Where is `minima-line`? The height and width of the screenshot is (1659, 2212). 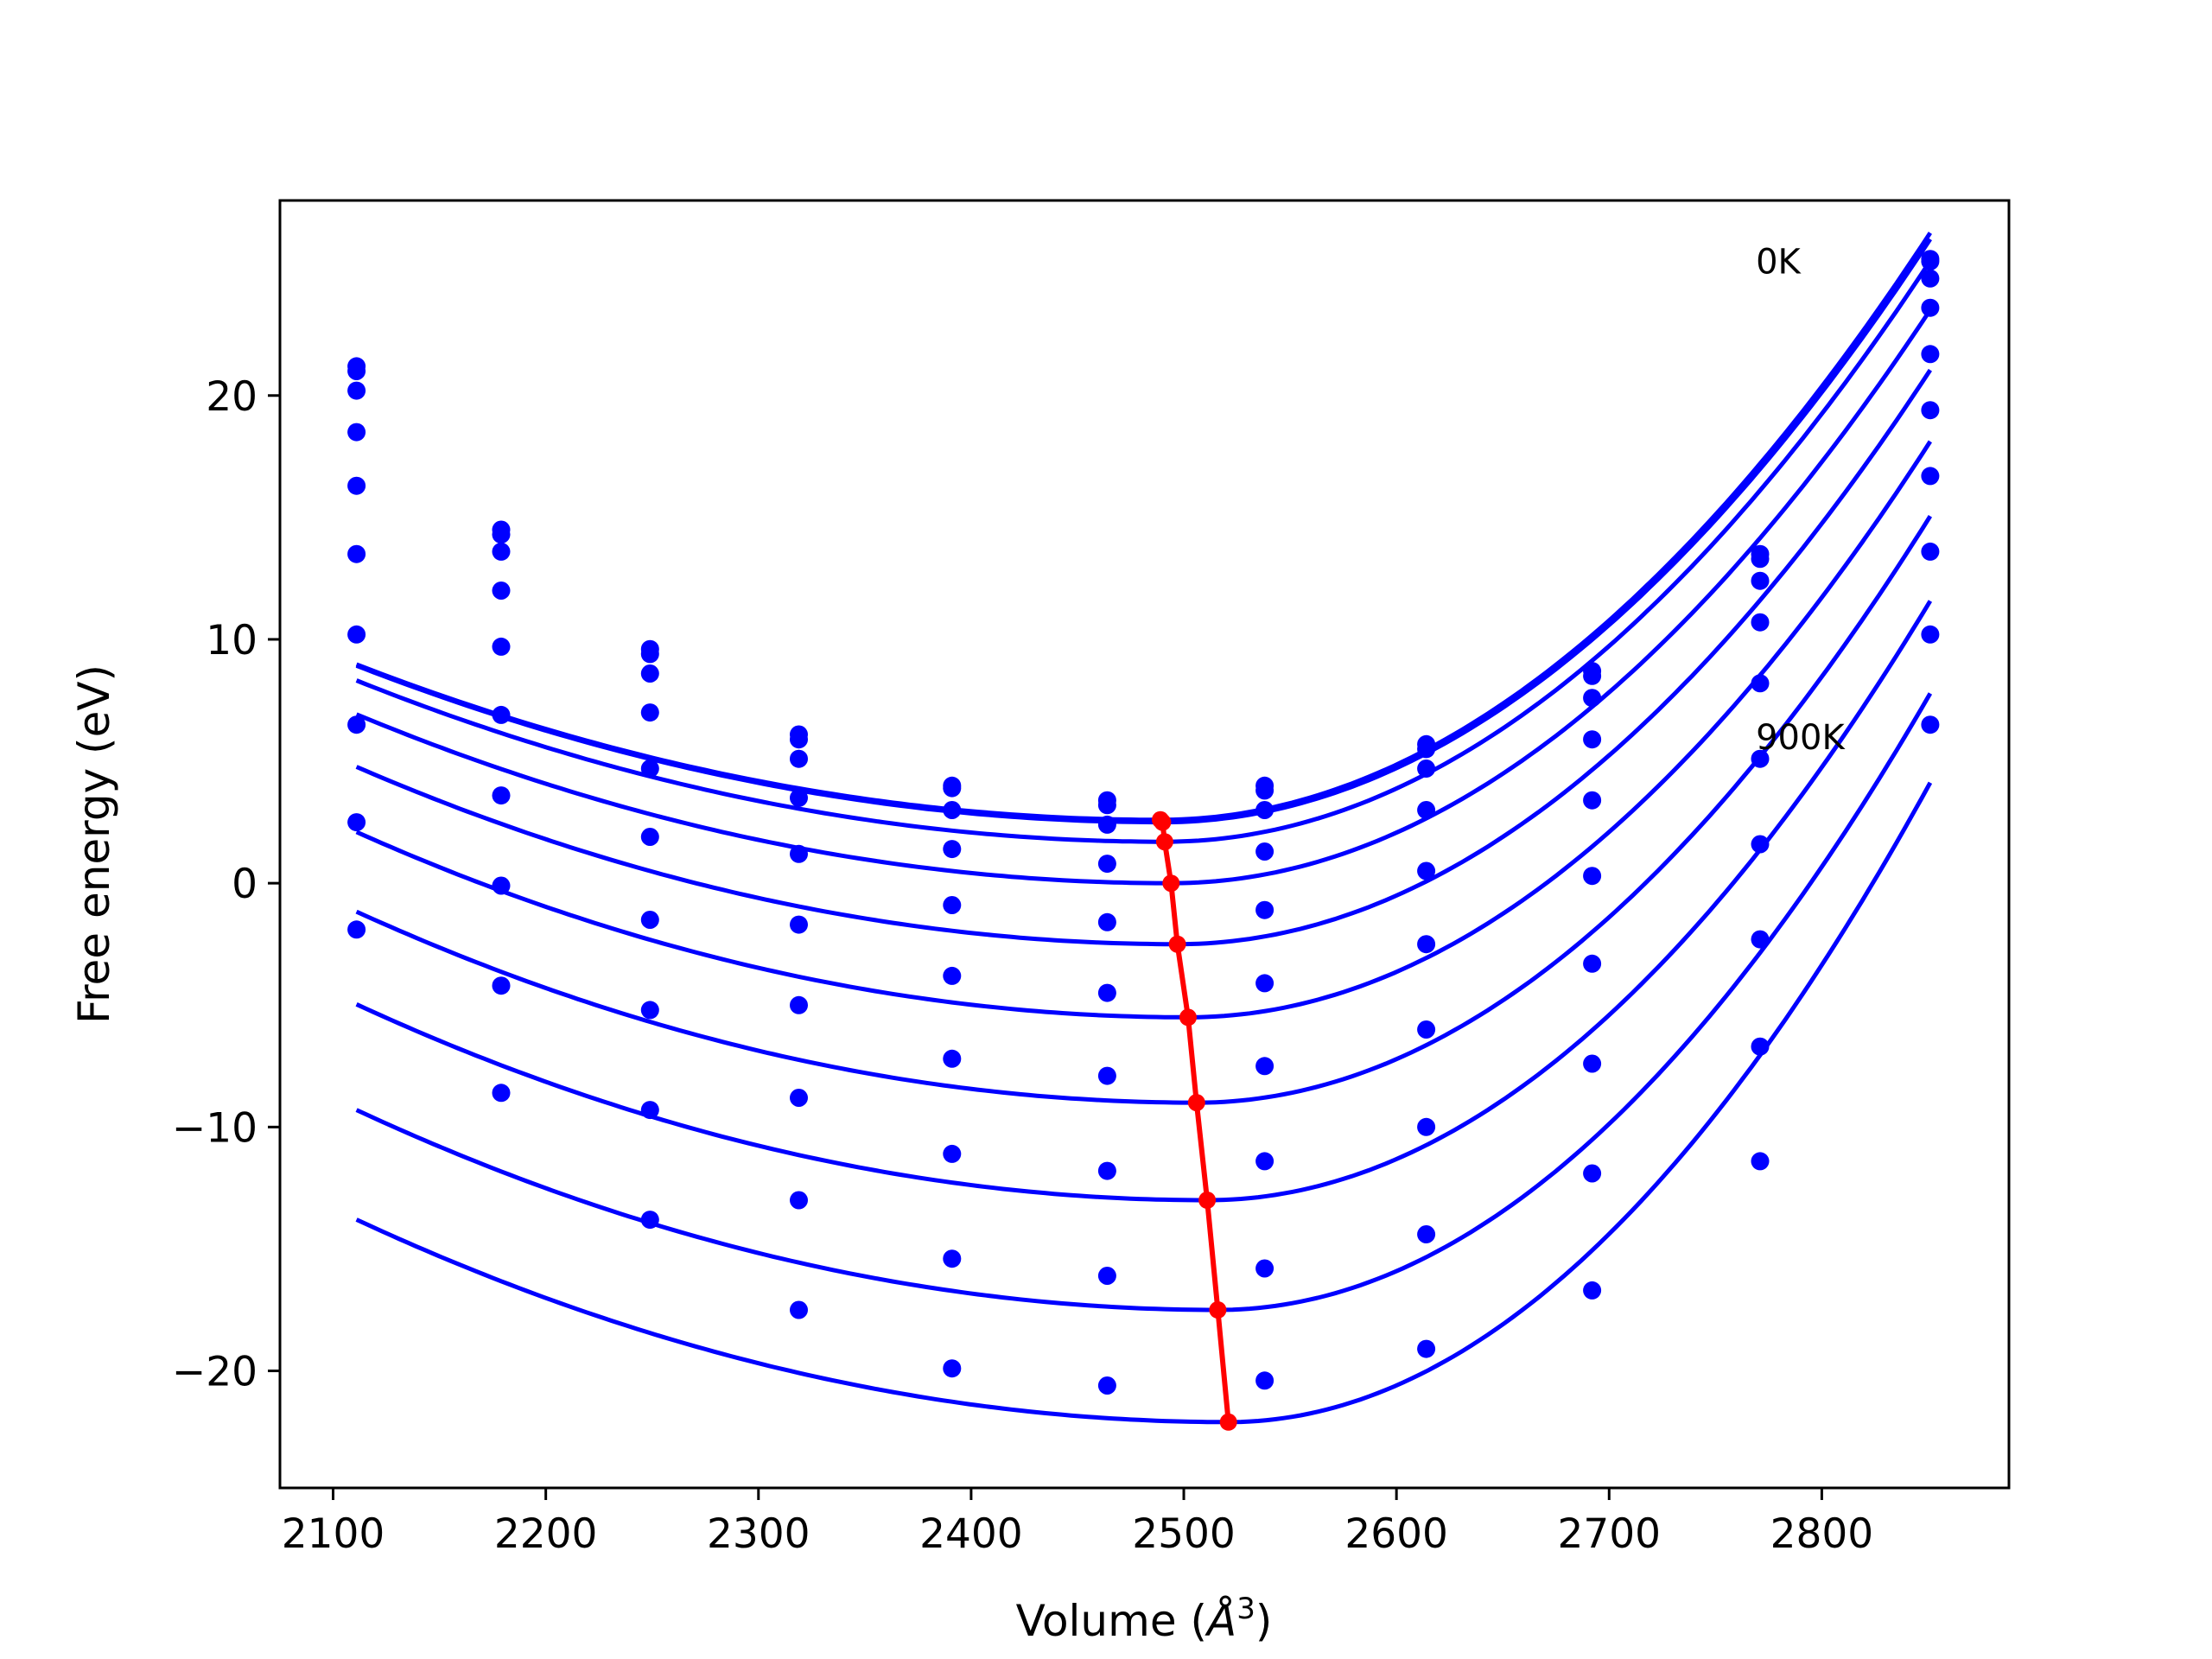 minima-line is located at coordinates (1194, 1120).